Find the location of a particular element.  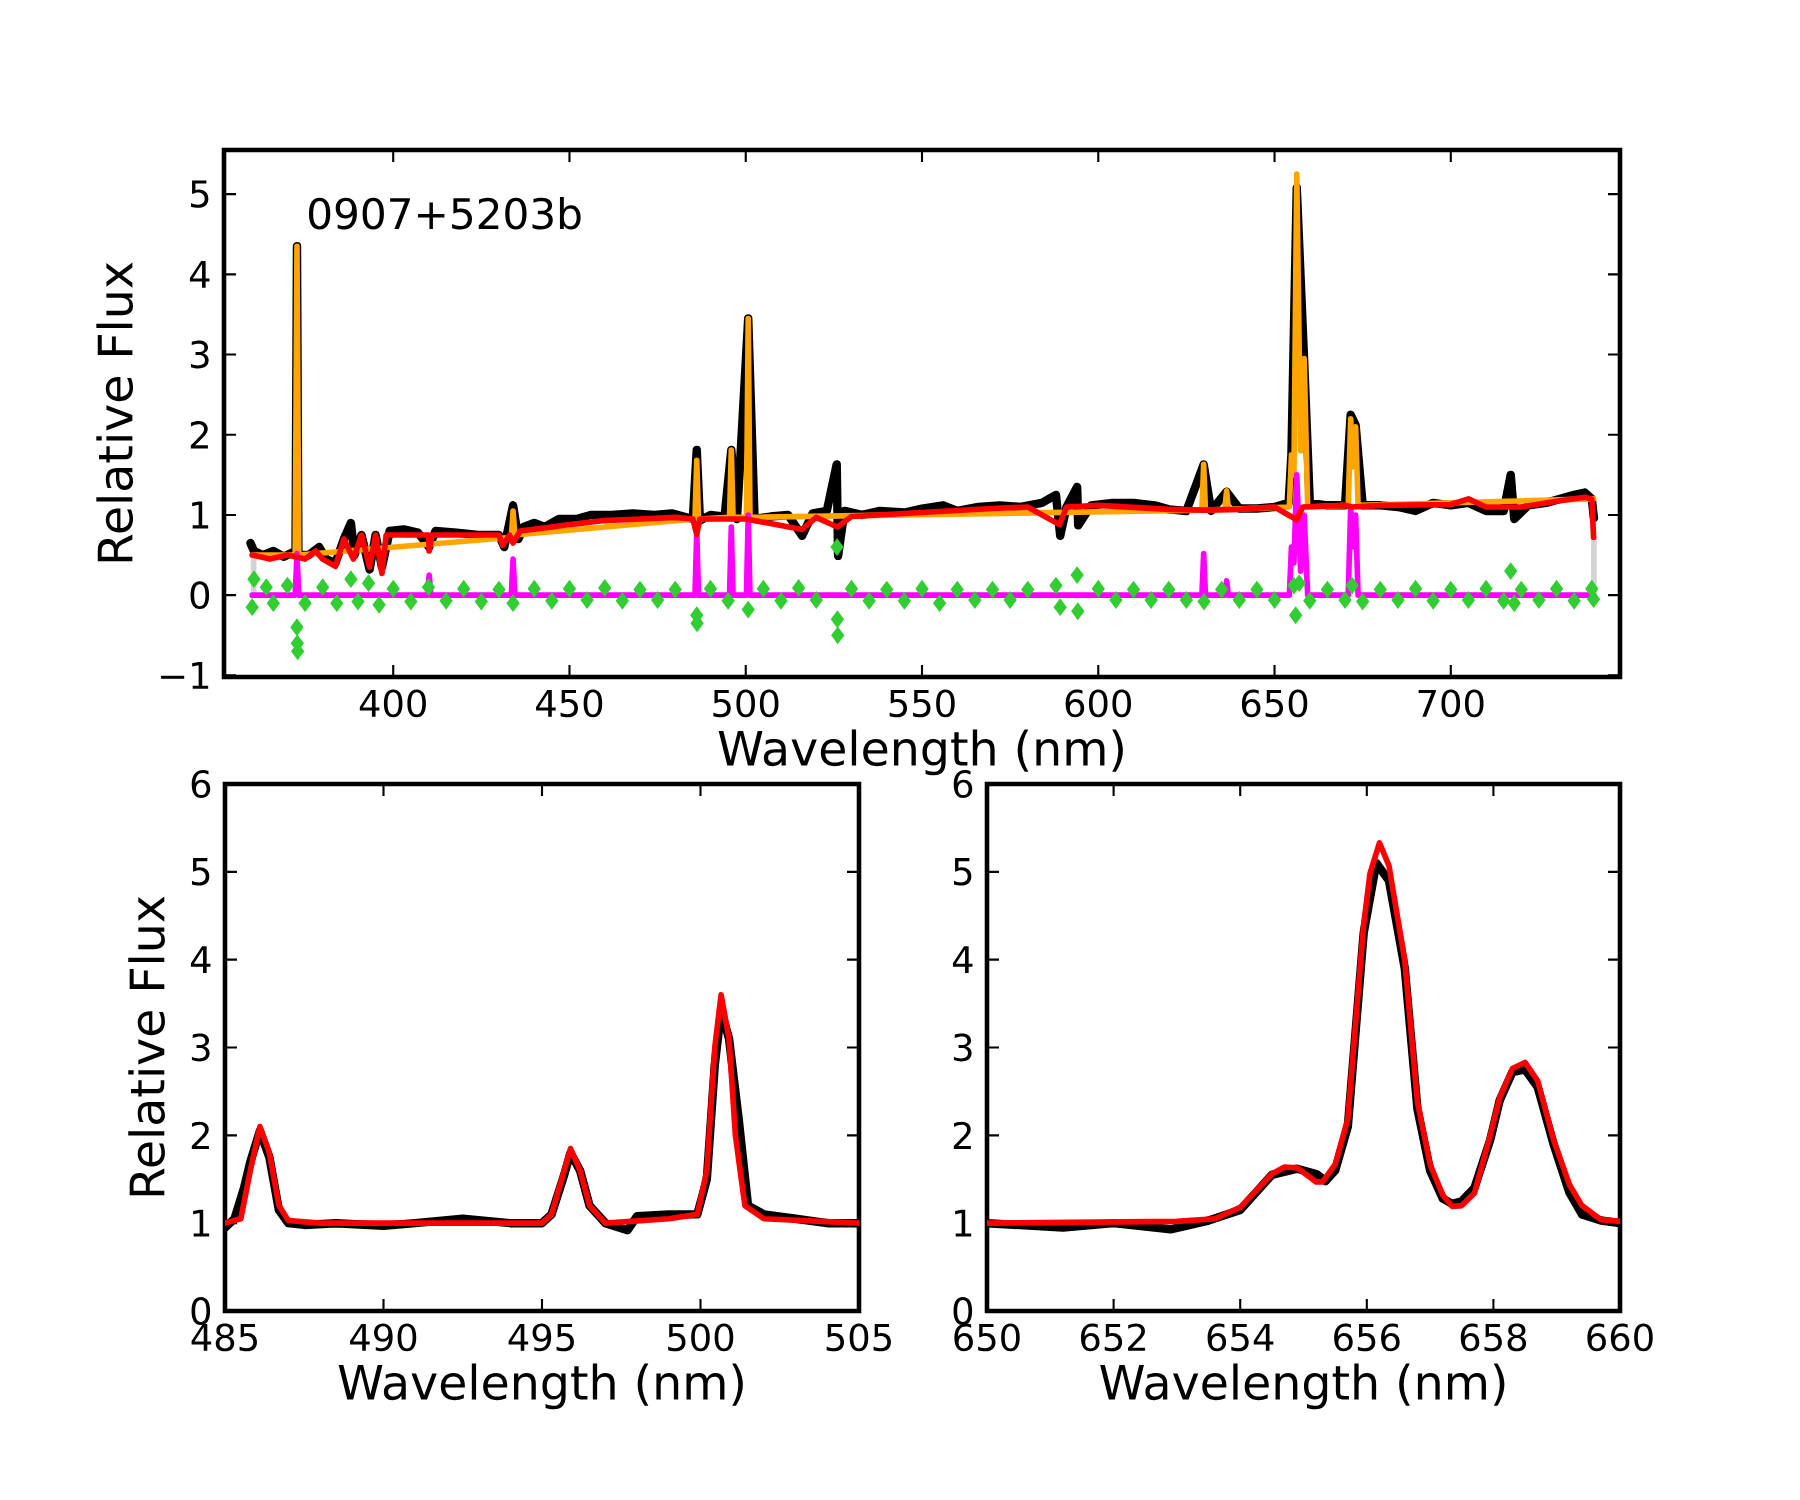

x-tick-label: 652 is located at coordinates (1113, 1337).